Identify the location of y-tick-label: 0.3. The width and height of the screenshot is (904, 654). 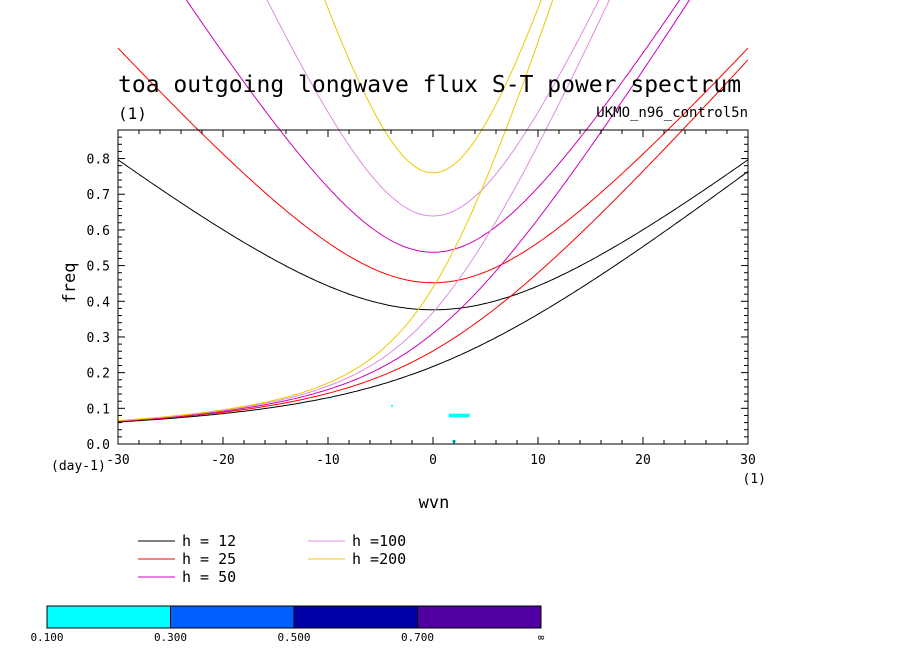
(98, 338).